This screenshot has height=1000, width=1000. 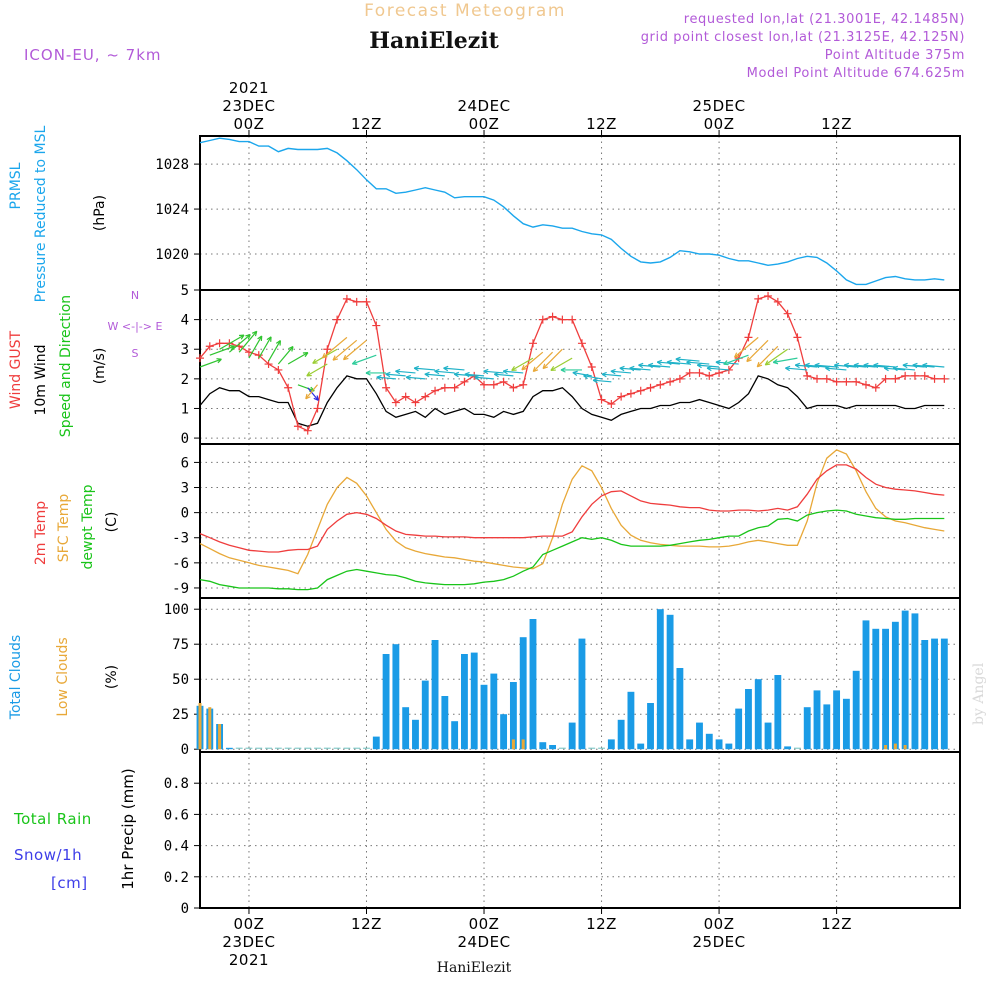 What do you see at coordinates (580, 367) in the screenshot?
I see `panel-frame` at bounding box center [580, 367].